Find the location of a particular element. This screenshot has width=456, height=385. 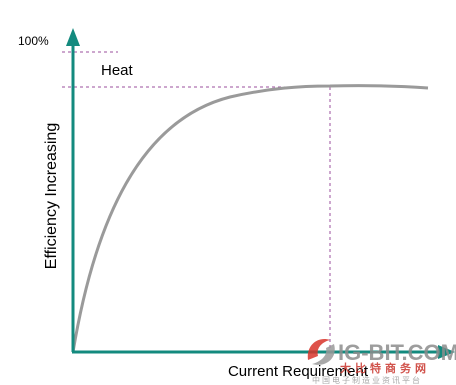

y-axis-label: Efficiency Increasing is located at coordinates (51, 196).